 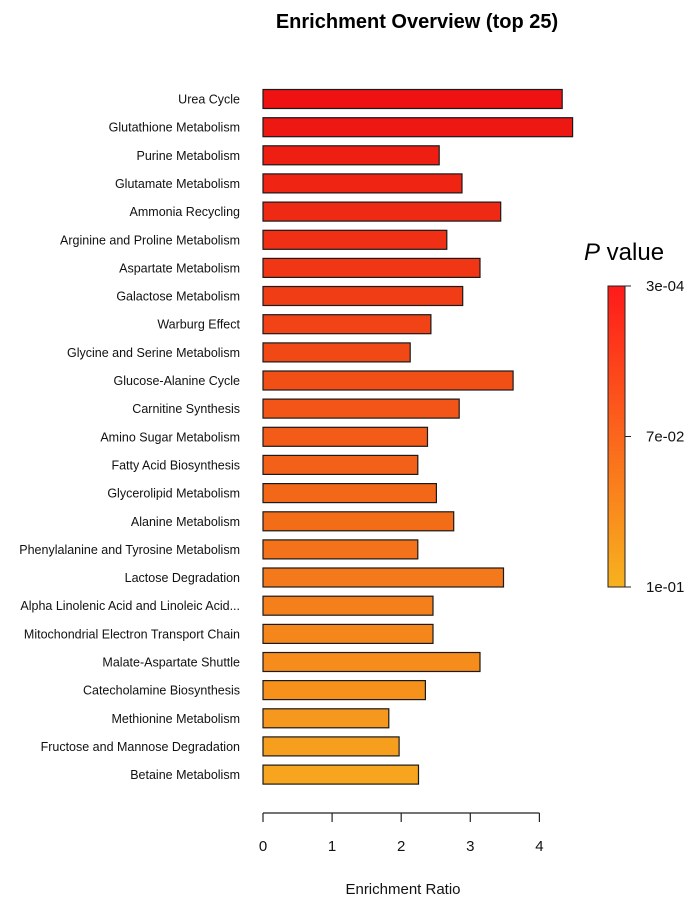 What do you see at coordinates (331, 746) in the screenshot?
I see `bar-fructose-and-mannose-degradation` at bounding box center [331, 746].